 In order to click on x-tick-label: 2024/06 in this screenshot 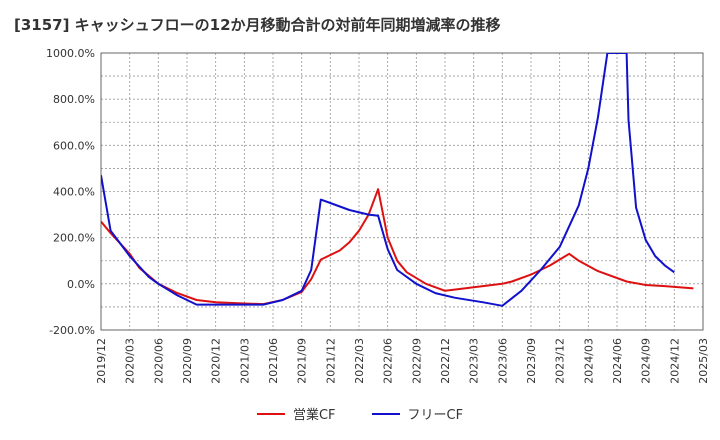, I will do `click(617, 361)`.